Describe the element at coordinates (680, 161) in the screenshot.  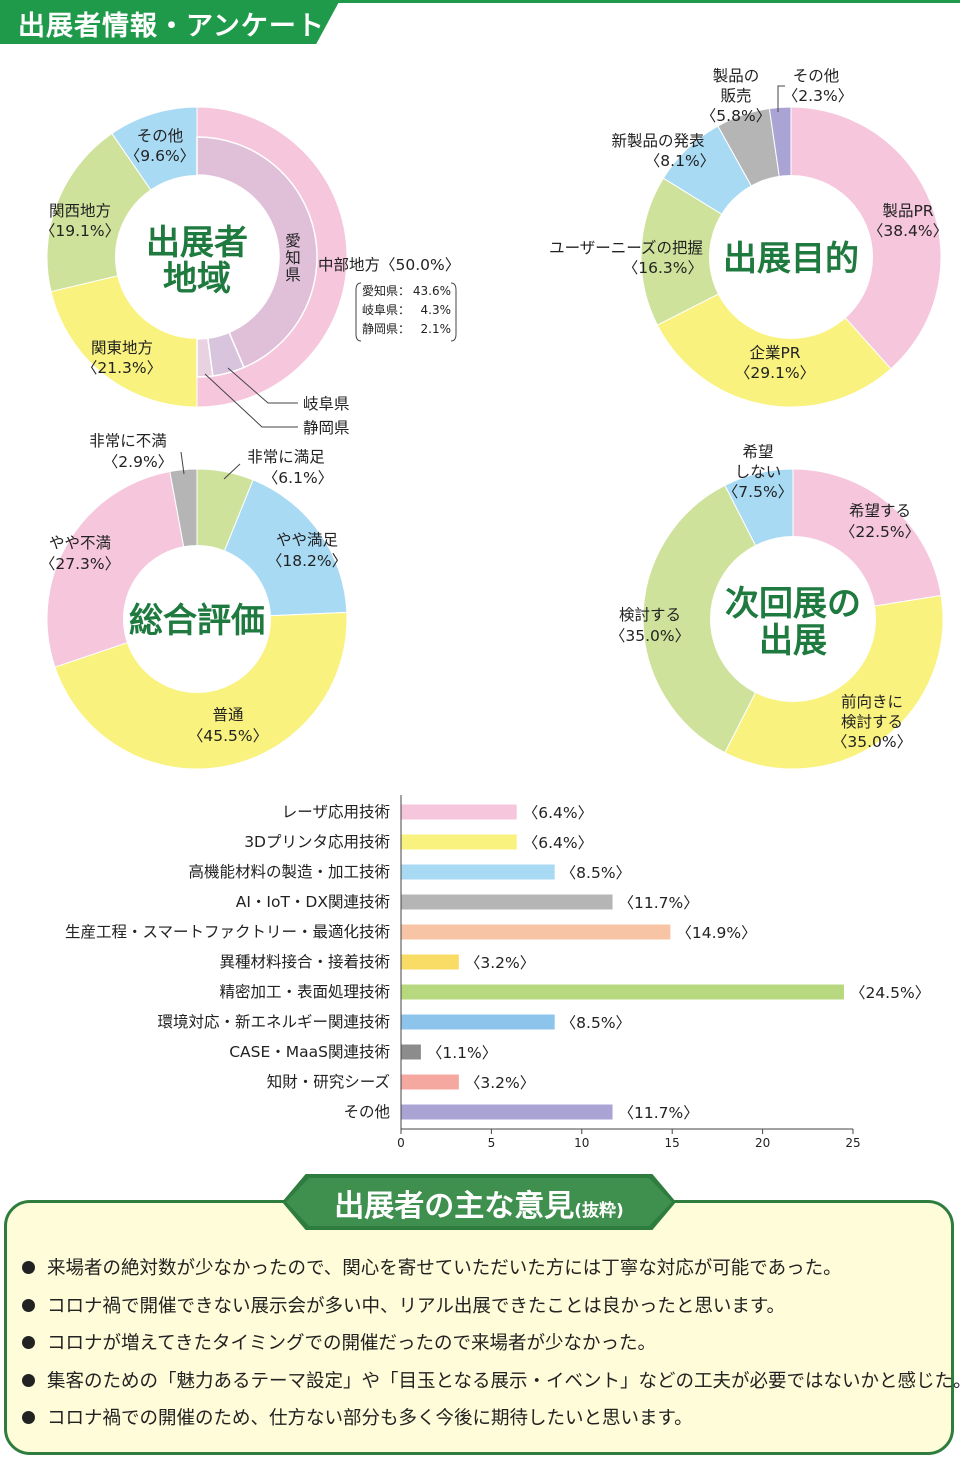
I see `slice-value: 〈8.1%〉` at that location.